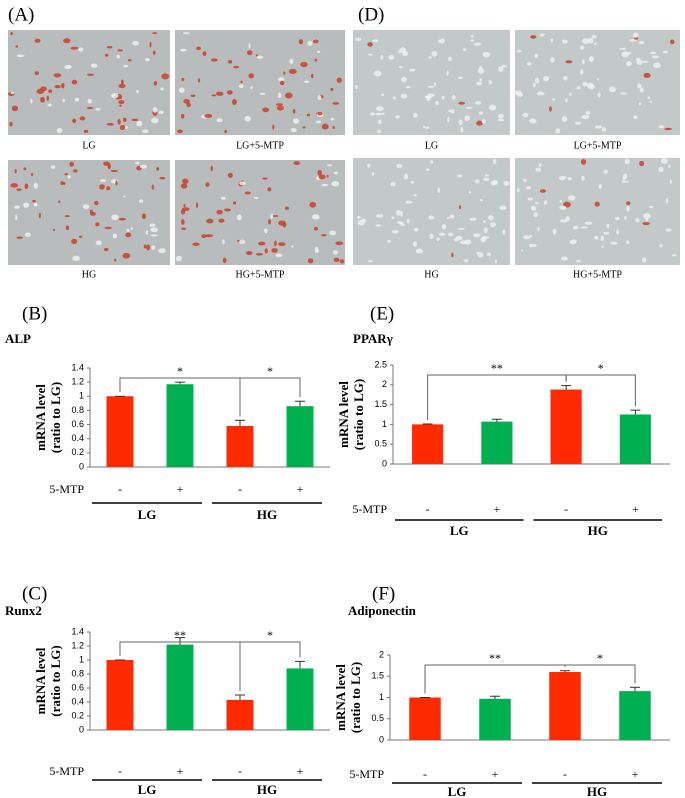  What do you see at coordinates (180, 489) in the screenshot?
I see `x-tick-label: +` at bounding box center [180, 489].